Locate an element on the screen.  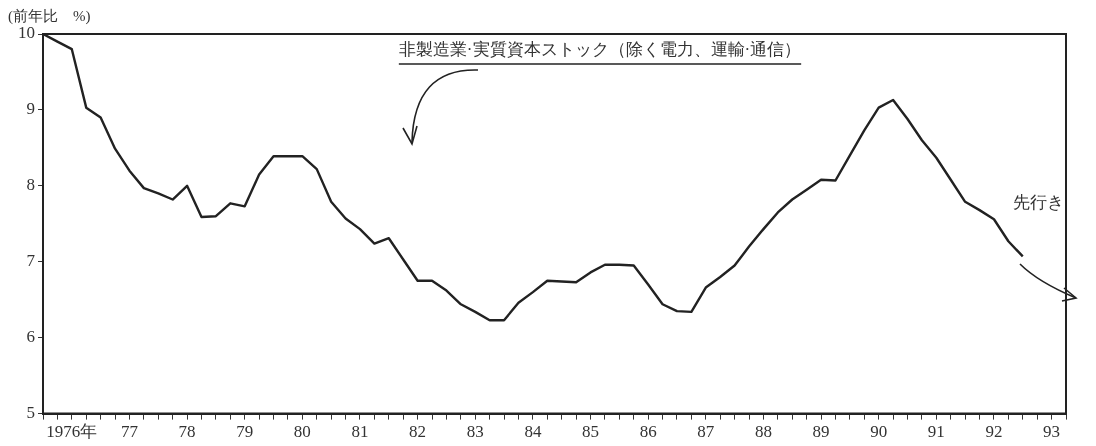
x-tick-label: 85 is located at coordinates (591, 432).